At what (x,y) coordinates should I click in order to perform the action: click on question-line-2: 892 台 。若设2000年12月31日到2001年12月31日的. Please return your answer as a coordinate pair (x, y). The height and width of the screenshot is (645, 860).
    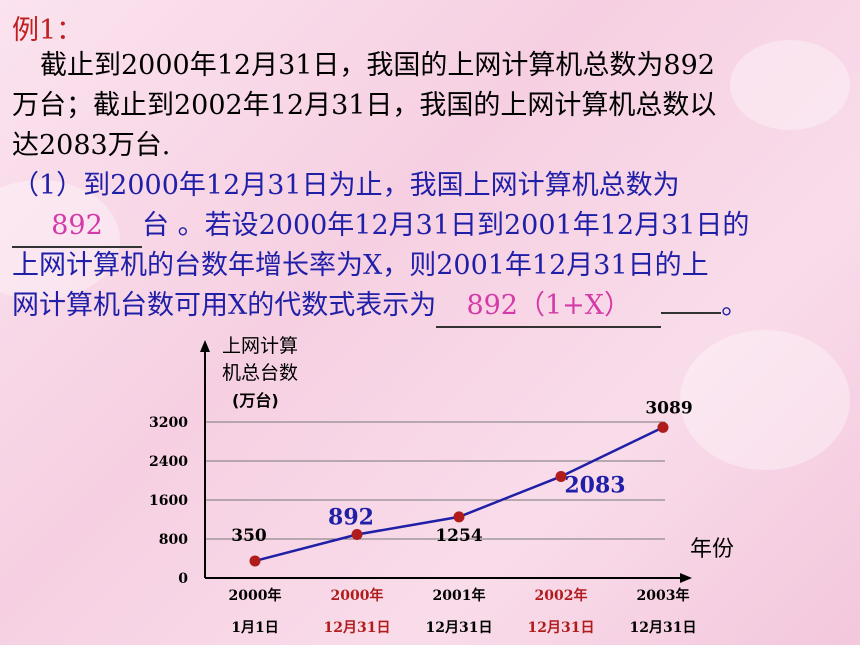
    Looking at the image, I should click on (380, 227).